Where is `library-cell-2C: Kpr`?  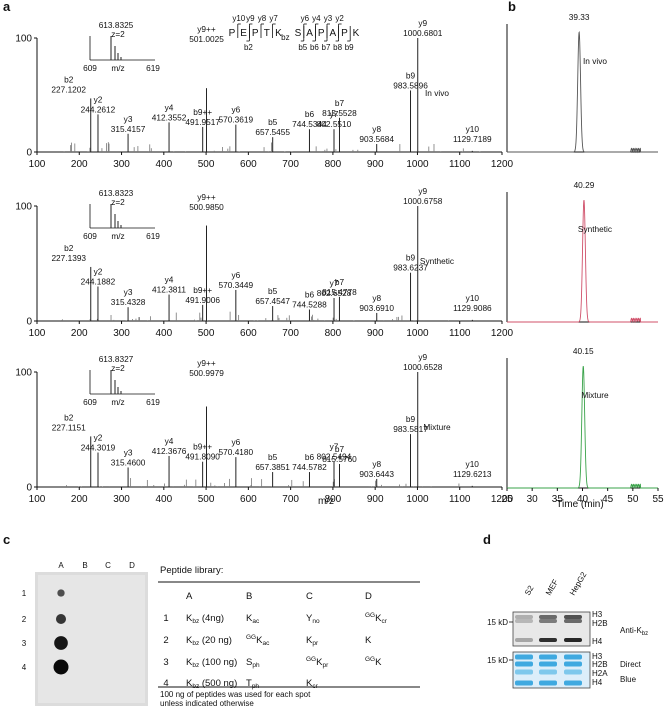
library-cell-2C: Kpr is located at coordinates (312, 641).